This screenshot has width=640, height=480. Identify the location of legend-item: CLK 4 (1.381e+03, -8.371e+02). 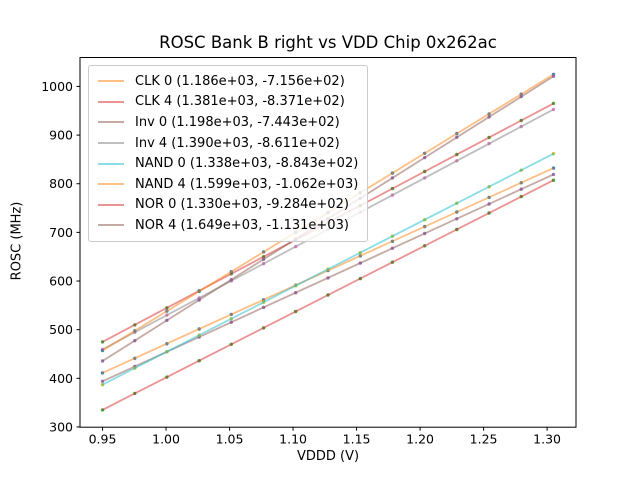
(228, 102).